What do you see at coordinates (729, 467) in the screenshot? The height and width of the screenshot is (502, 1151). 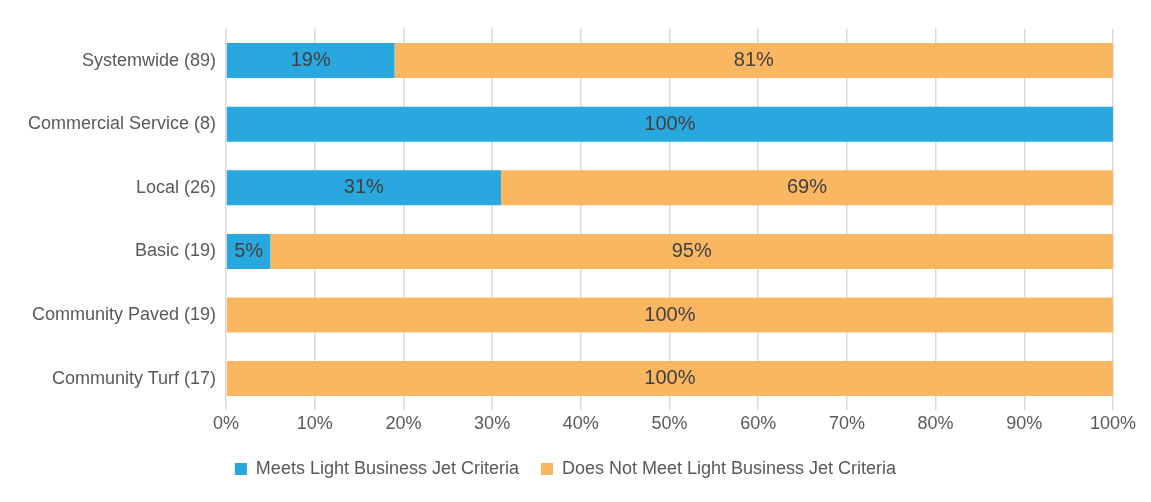 I see `legend-label: Does Not Meet Light Business Jet Criteria` at bounding box center [729, 467].